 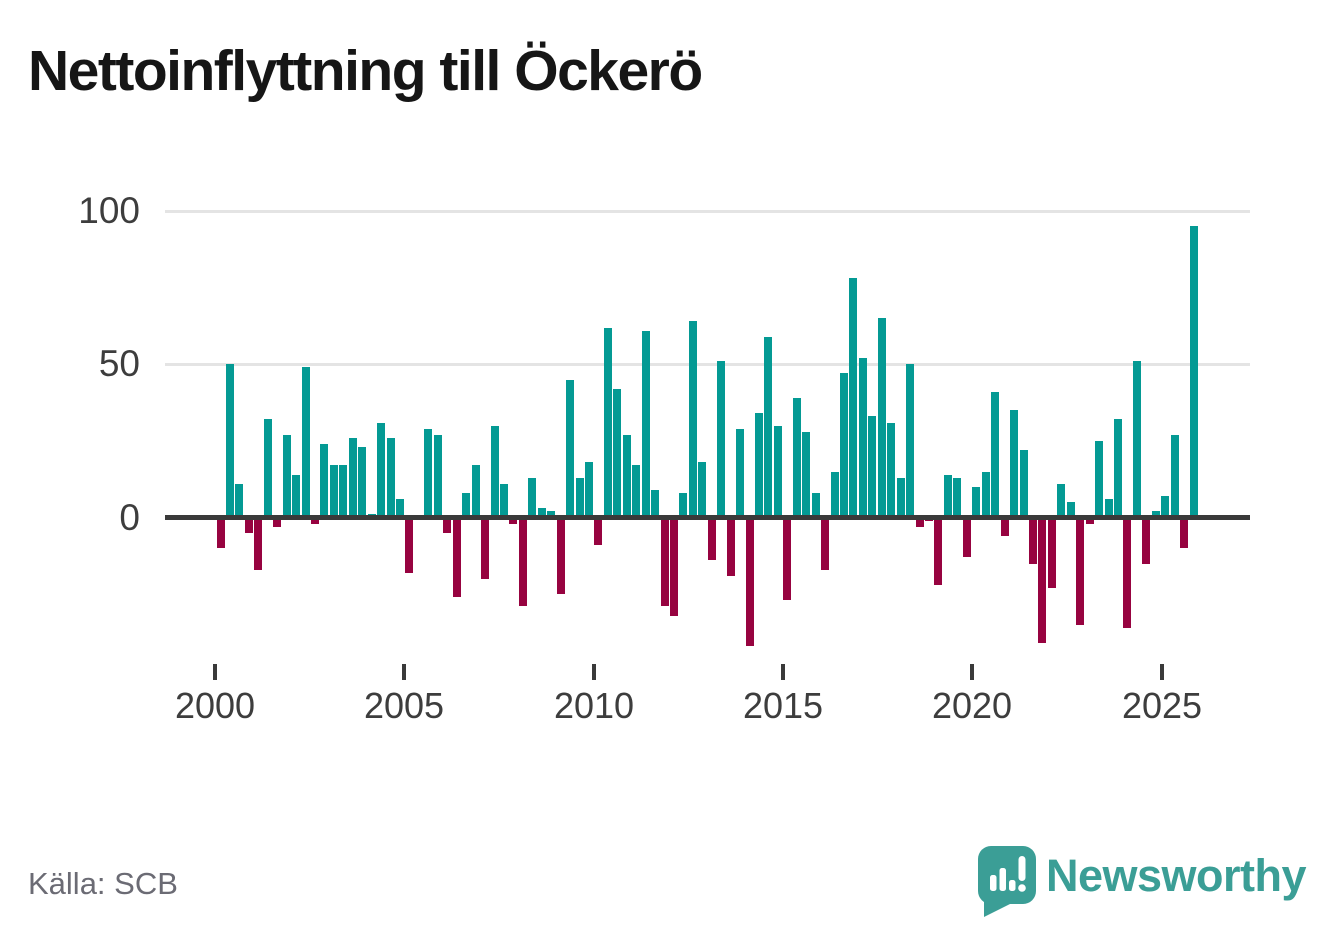 I want to click on x-tick-label-2015: 2015, so click(x=783, y=705).